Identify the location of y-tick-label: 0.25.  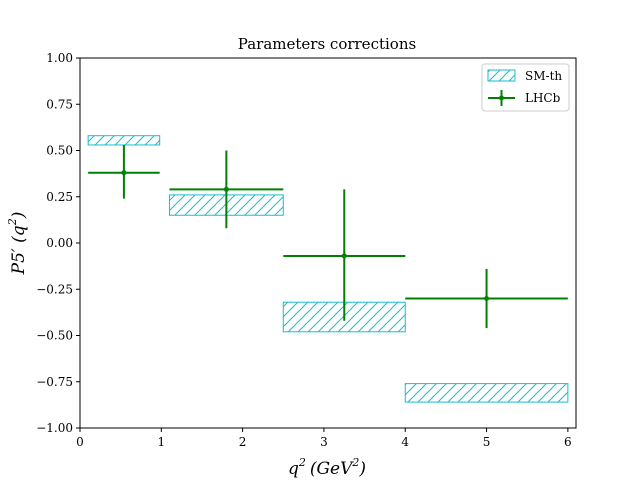
(59, 197).